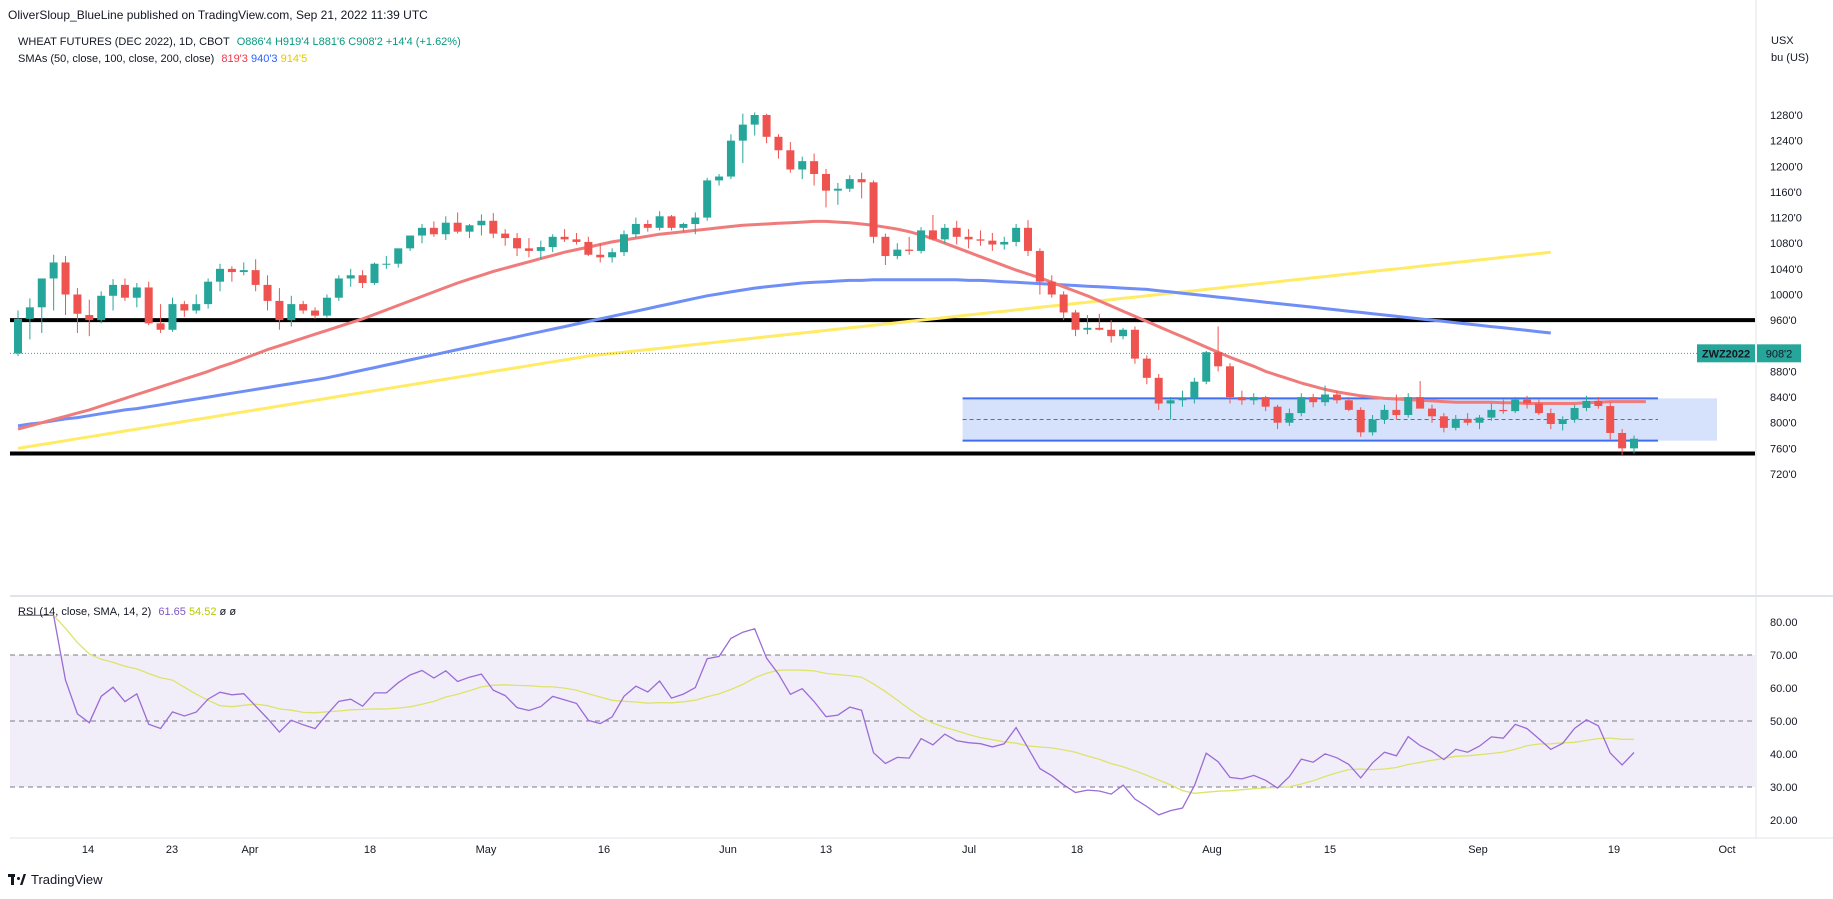  What do you see at coordinates (202, 612) in the screenshot?
I see `rsi-sma-value: 54.52` at bounding box center [202, 612].